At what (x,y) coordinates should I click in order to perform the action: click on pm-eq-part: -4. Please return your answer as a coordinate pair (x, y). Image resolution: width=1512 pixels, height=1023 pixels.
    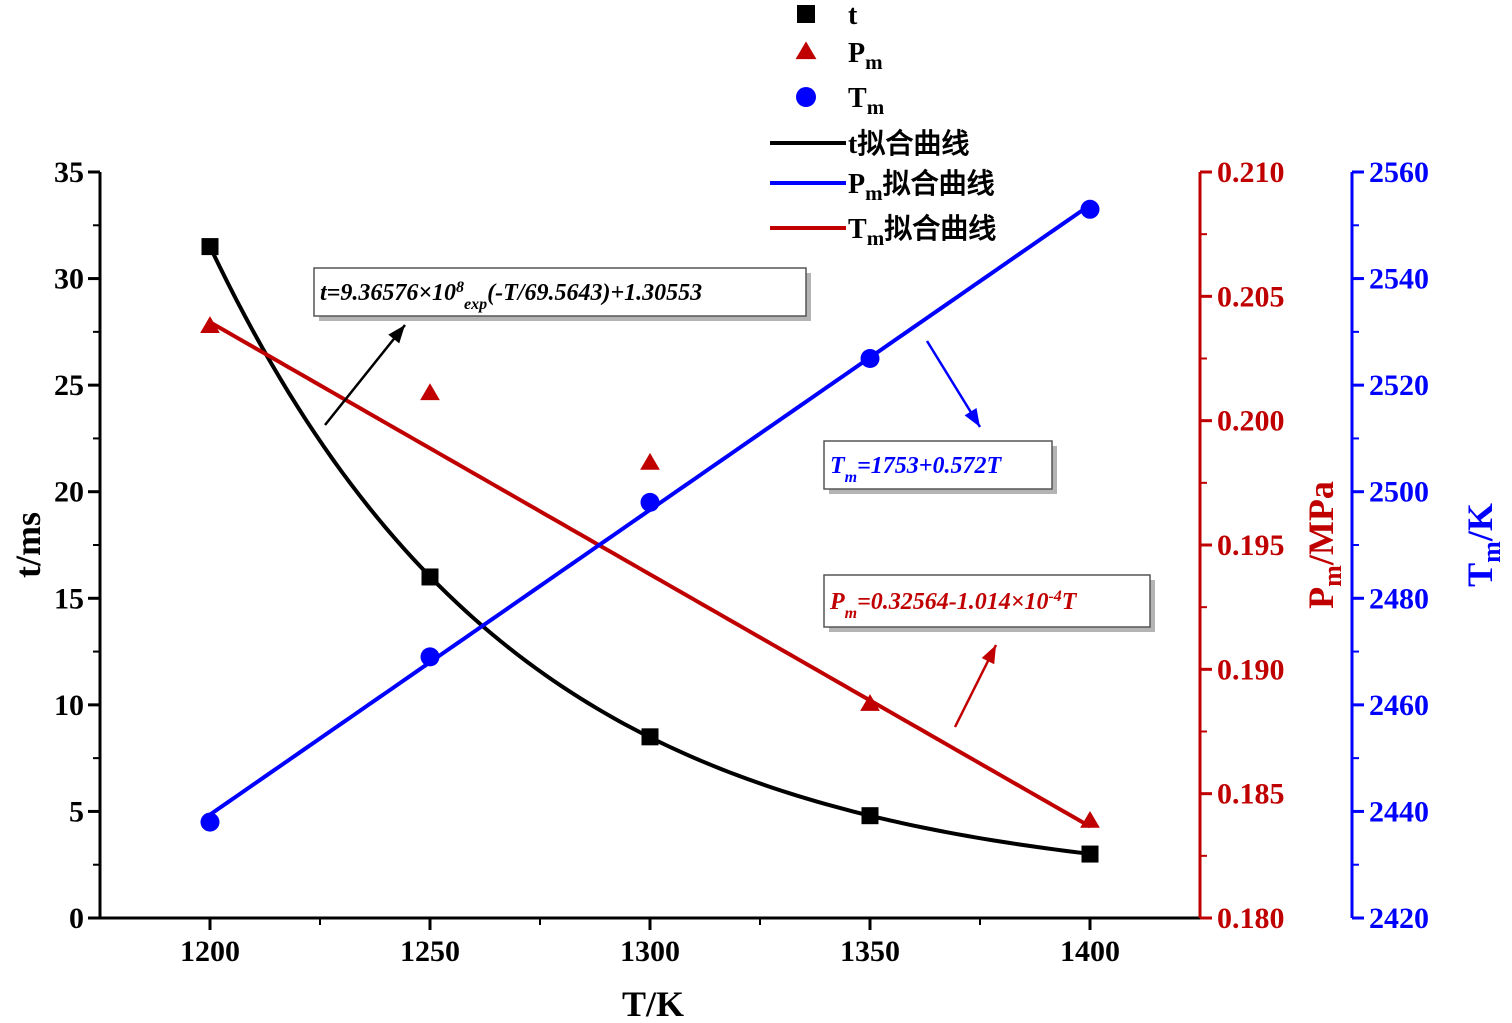
    Looking at the image, I should click on (1054, 596).